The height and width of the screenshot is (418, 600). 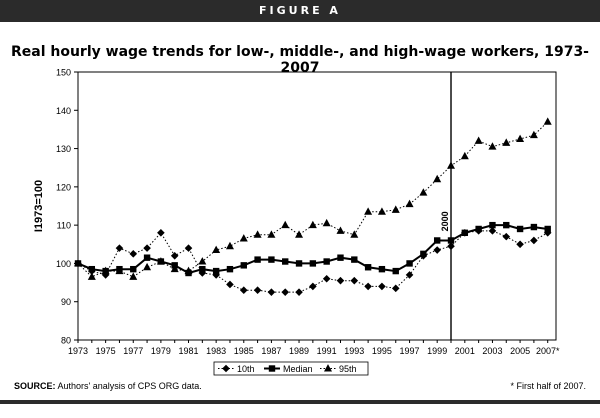 I want to click on source-label: SOURCE:, so click(x=35, y=386).